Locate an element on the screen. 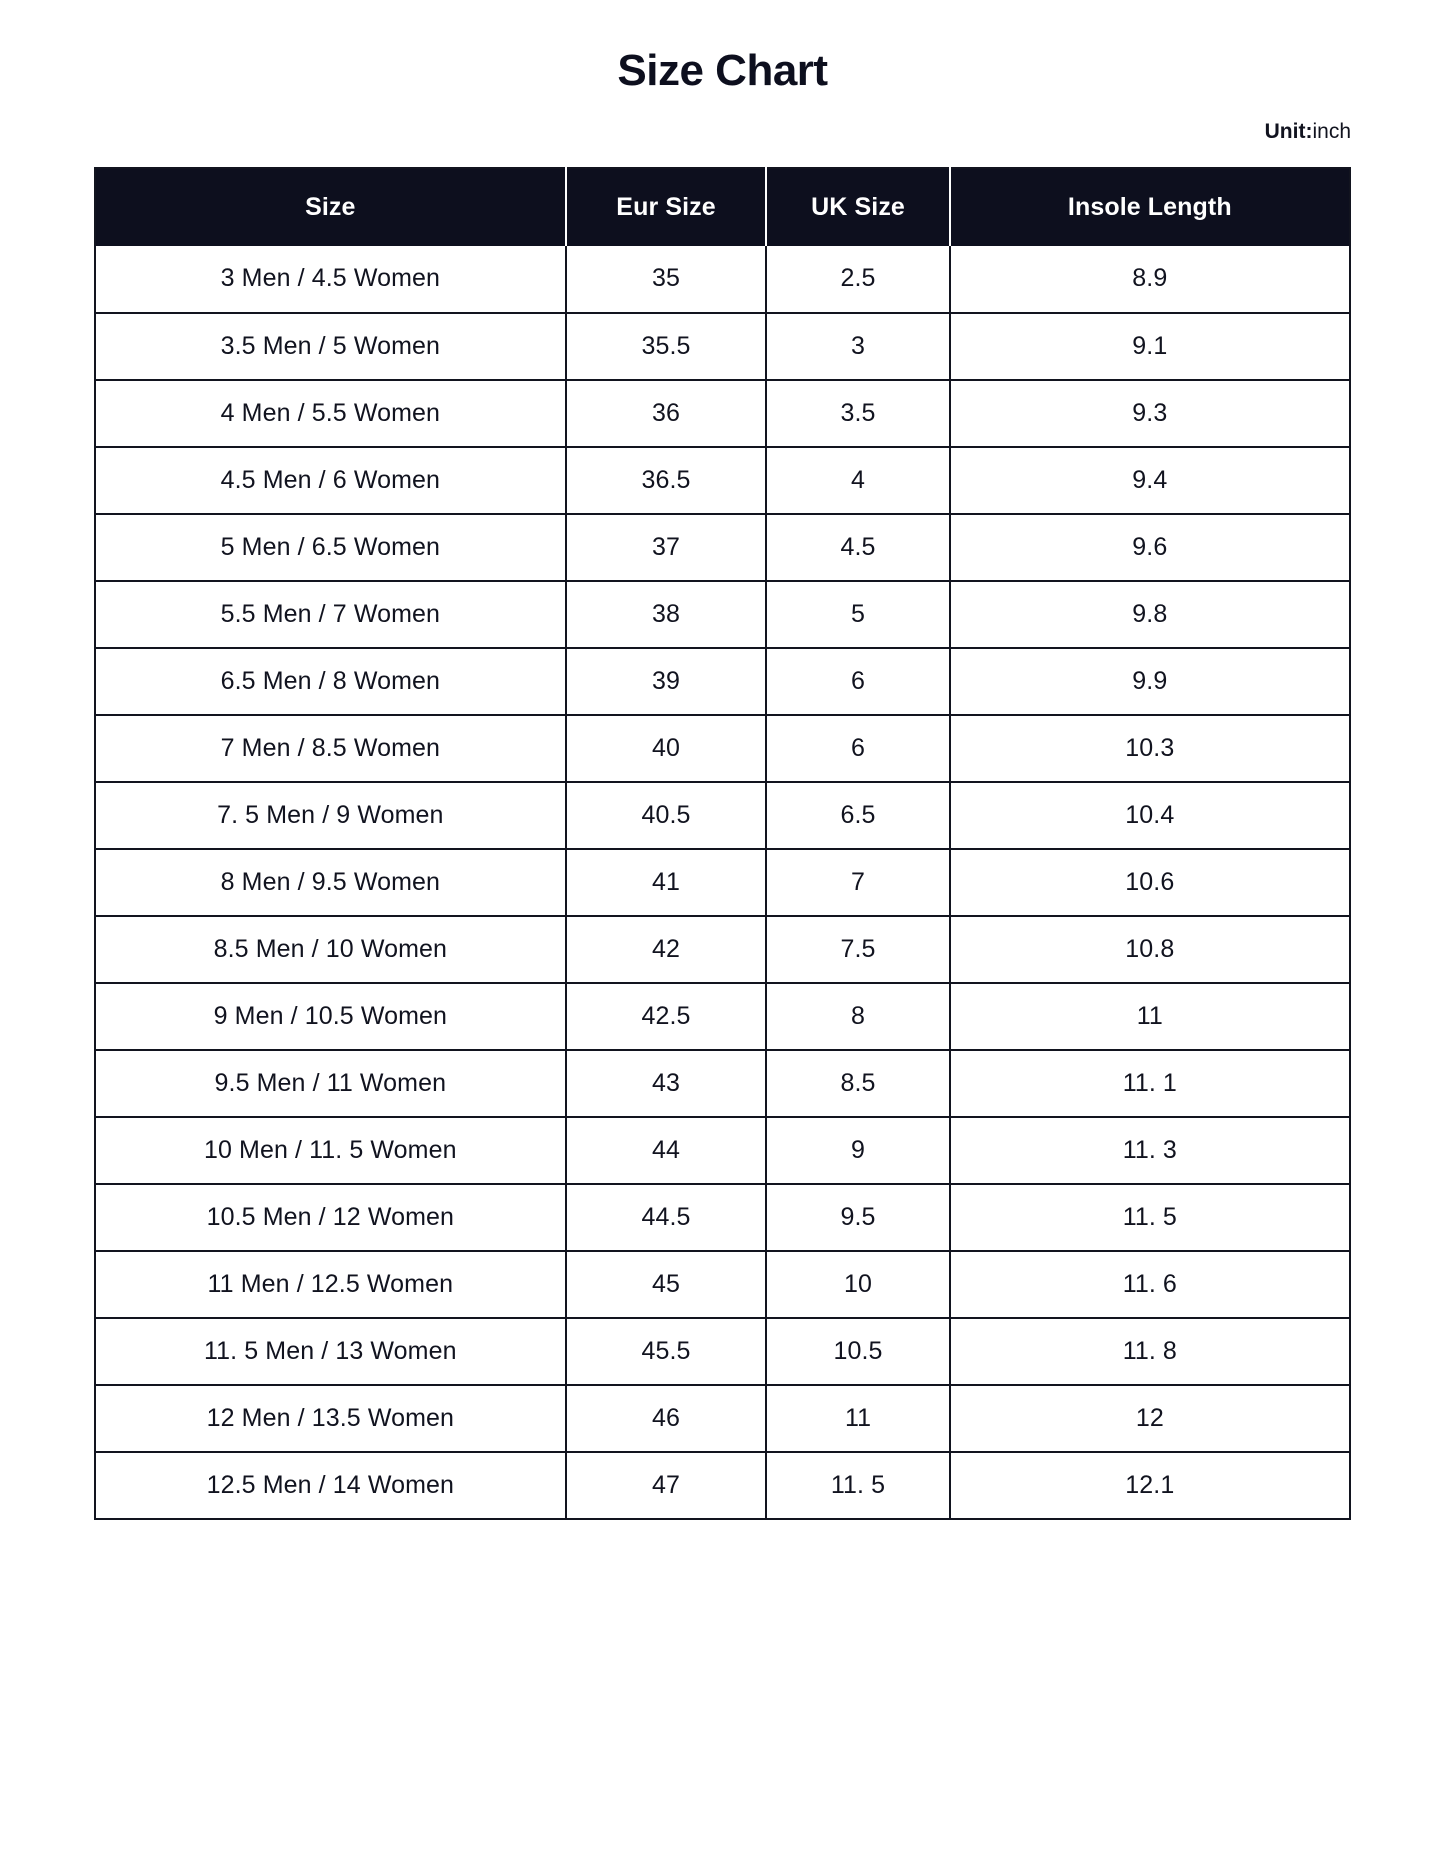  table-row: 12 Men / 13.5 Women 46 11 12 is located at coordinates (722, 1417).